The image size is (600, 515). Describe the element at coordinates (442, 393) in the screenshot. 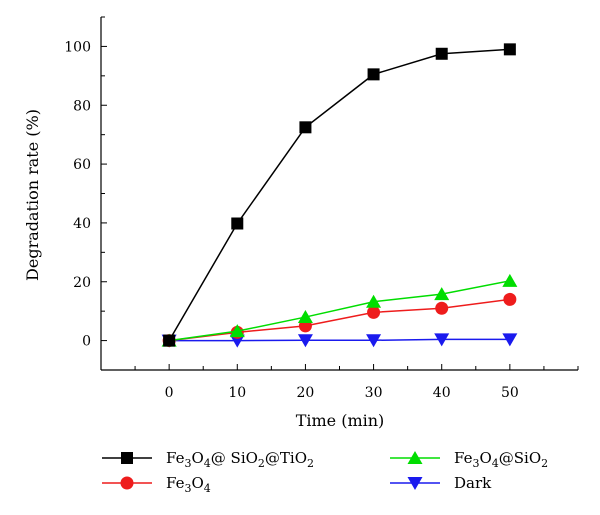

I see `x-tick-label: 40` at that location.